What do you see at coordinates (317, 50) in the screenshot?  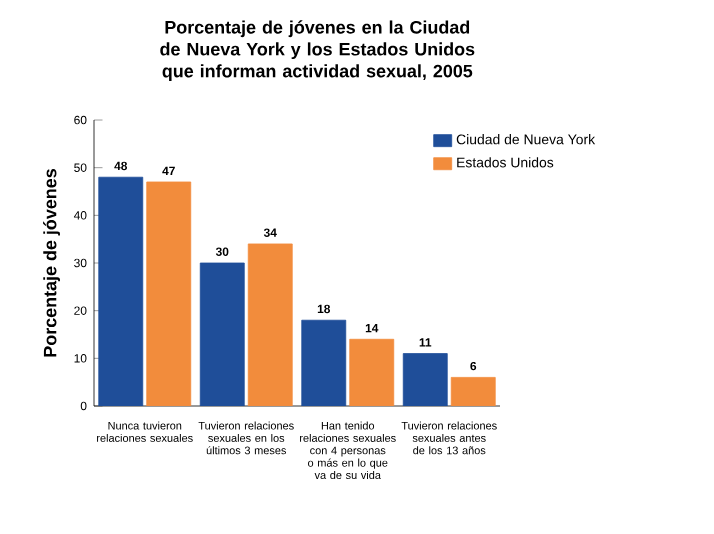 I see `chart-title: Porcentaje de jóvenes en la Ciudad de Nueva York y los Estados Unidos que informan actividad sexual, 2005` at bounding box center [317, 50].